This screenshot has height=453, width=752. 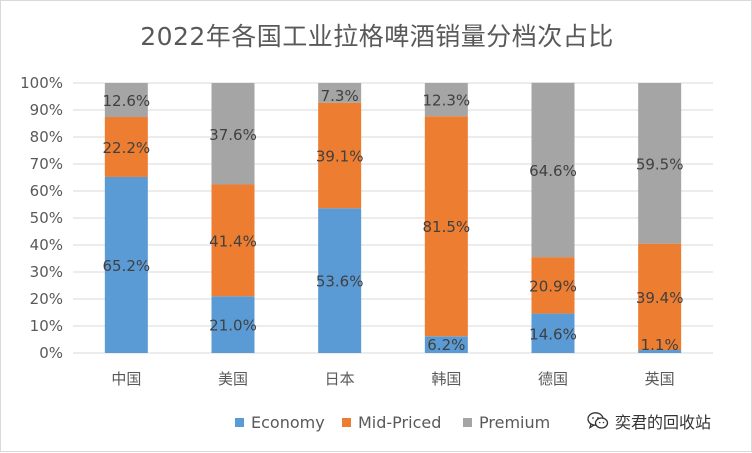 I want to click on y-tick-label: 90%, so click(x=46, y=110).